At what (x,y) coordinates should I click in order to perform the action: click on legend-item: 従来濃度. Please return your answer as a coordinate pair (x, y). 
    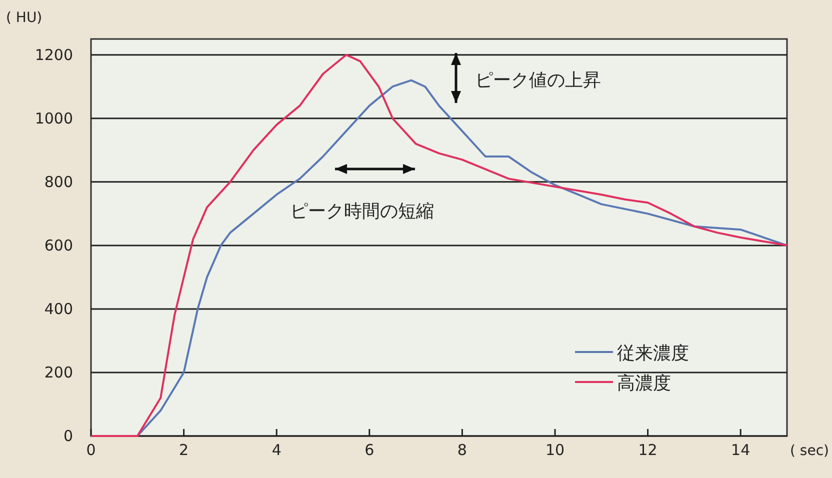
    Looking at the image, I should click on (632, 353).